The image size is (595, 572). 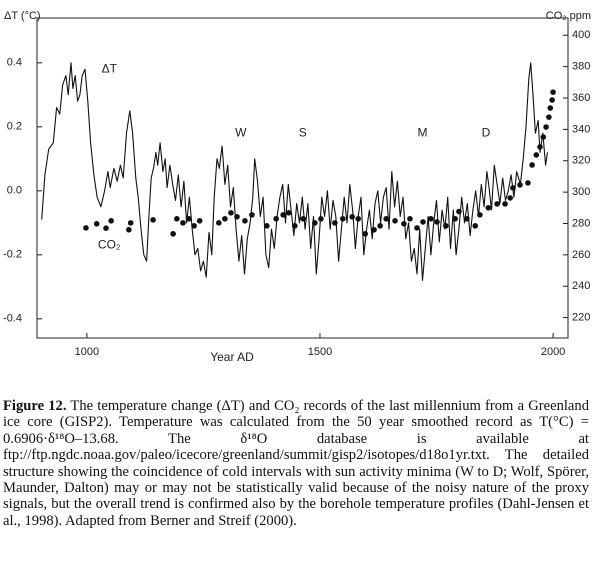 I want to click on y-tick-label: 0.2, so click(x=14, y=127).